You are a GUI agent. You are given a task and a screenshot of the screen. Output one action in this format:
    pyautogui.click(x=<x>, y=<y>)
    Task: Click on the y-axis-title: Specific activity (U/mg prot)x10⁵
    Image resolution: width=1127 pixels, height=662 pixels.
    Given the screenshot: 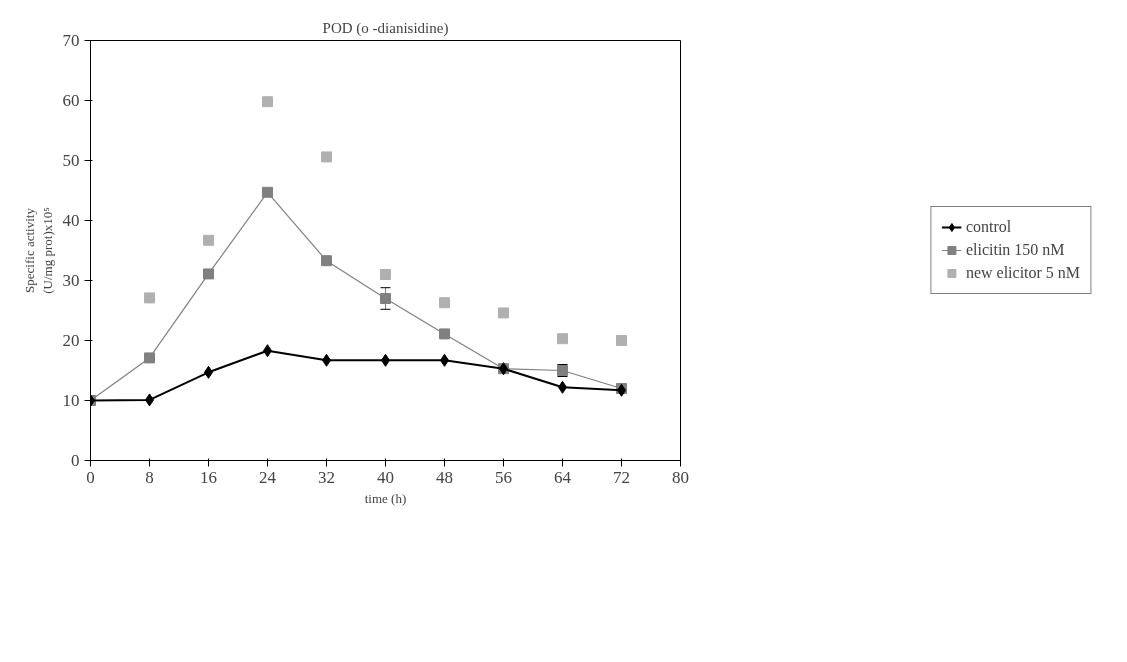 What is the action you would take?
    pyautogui.click(x=38, y=250)
    